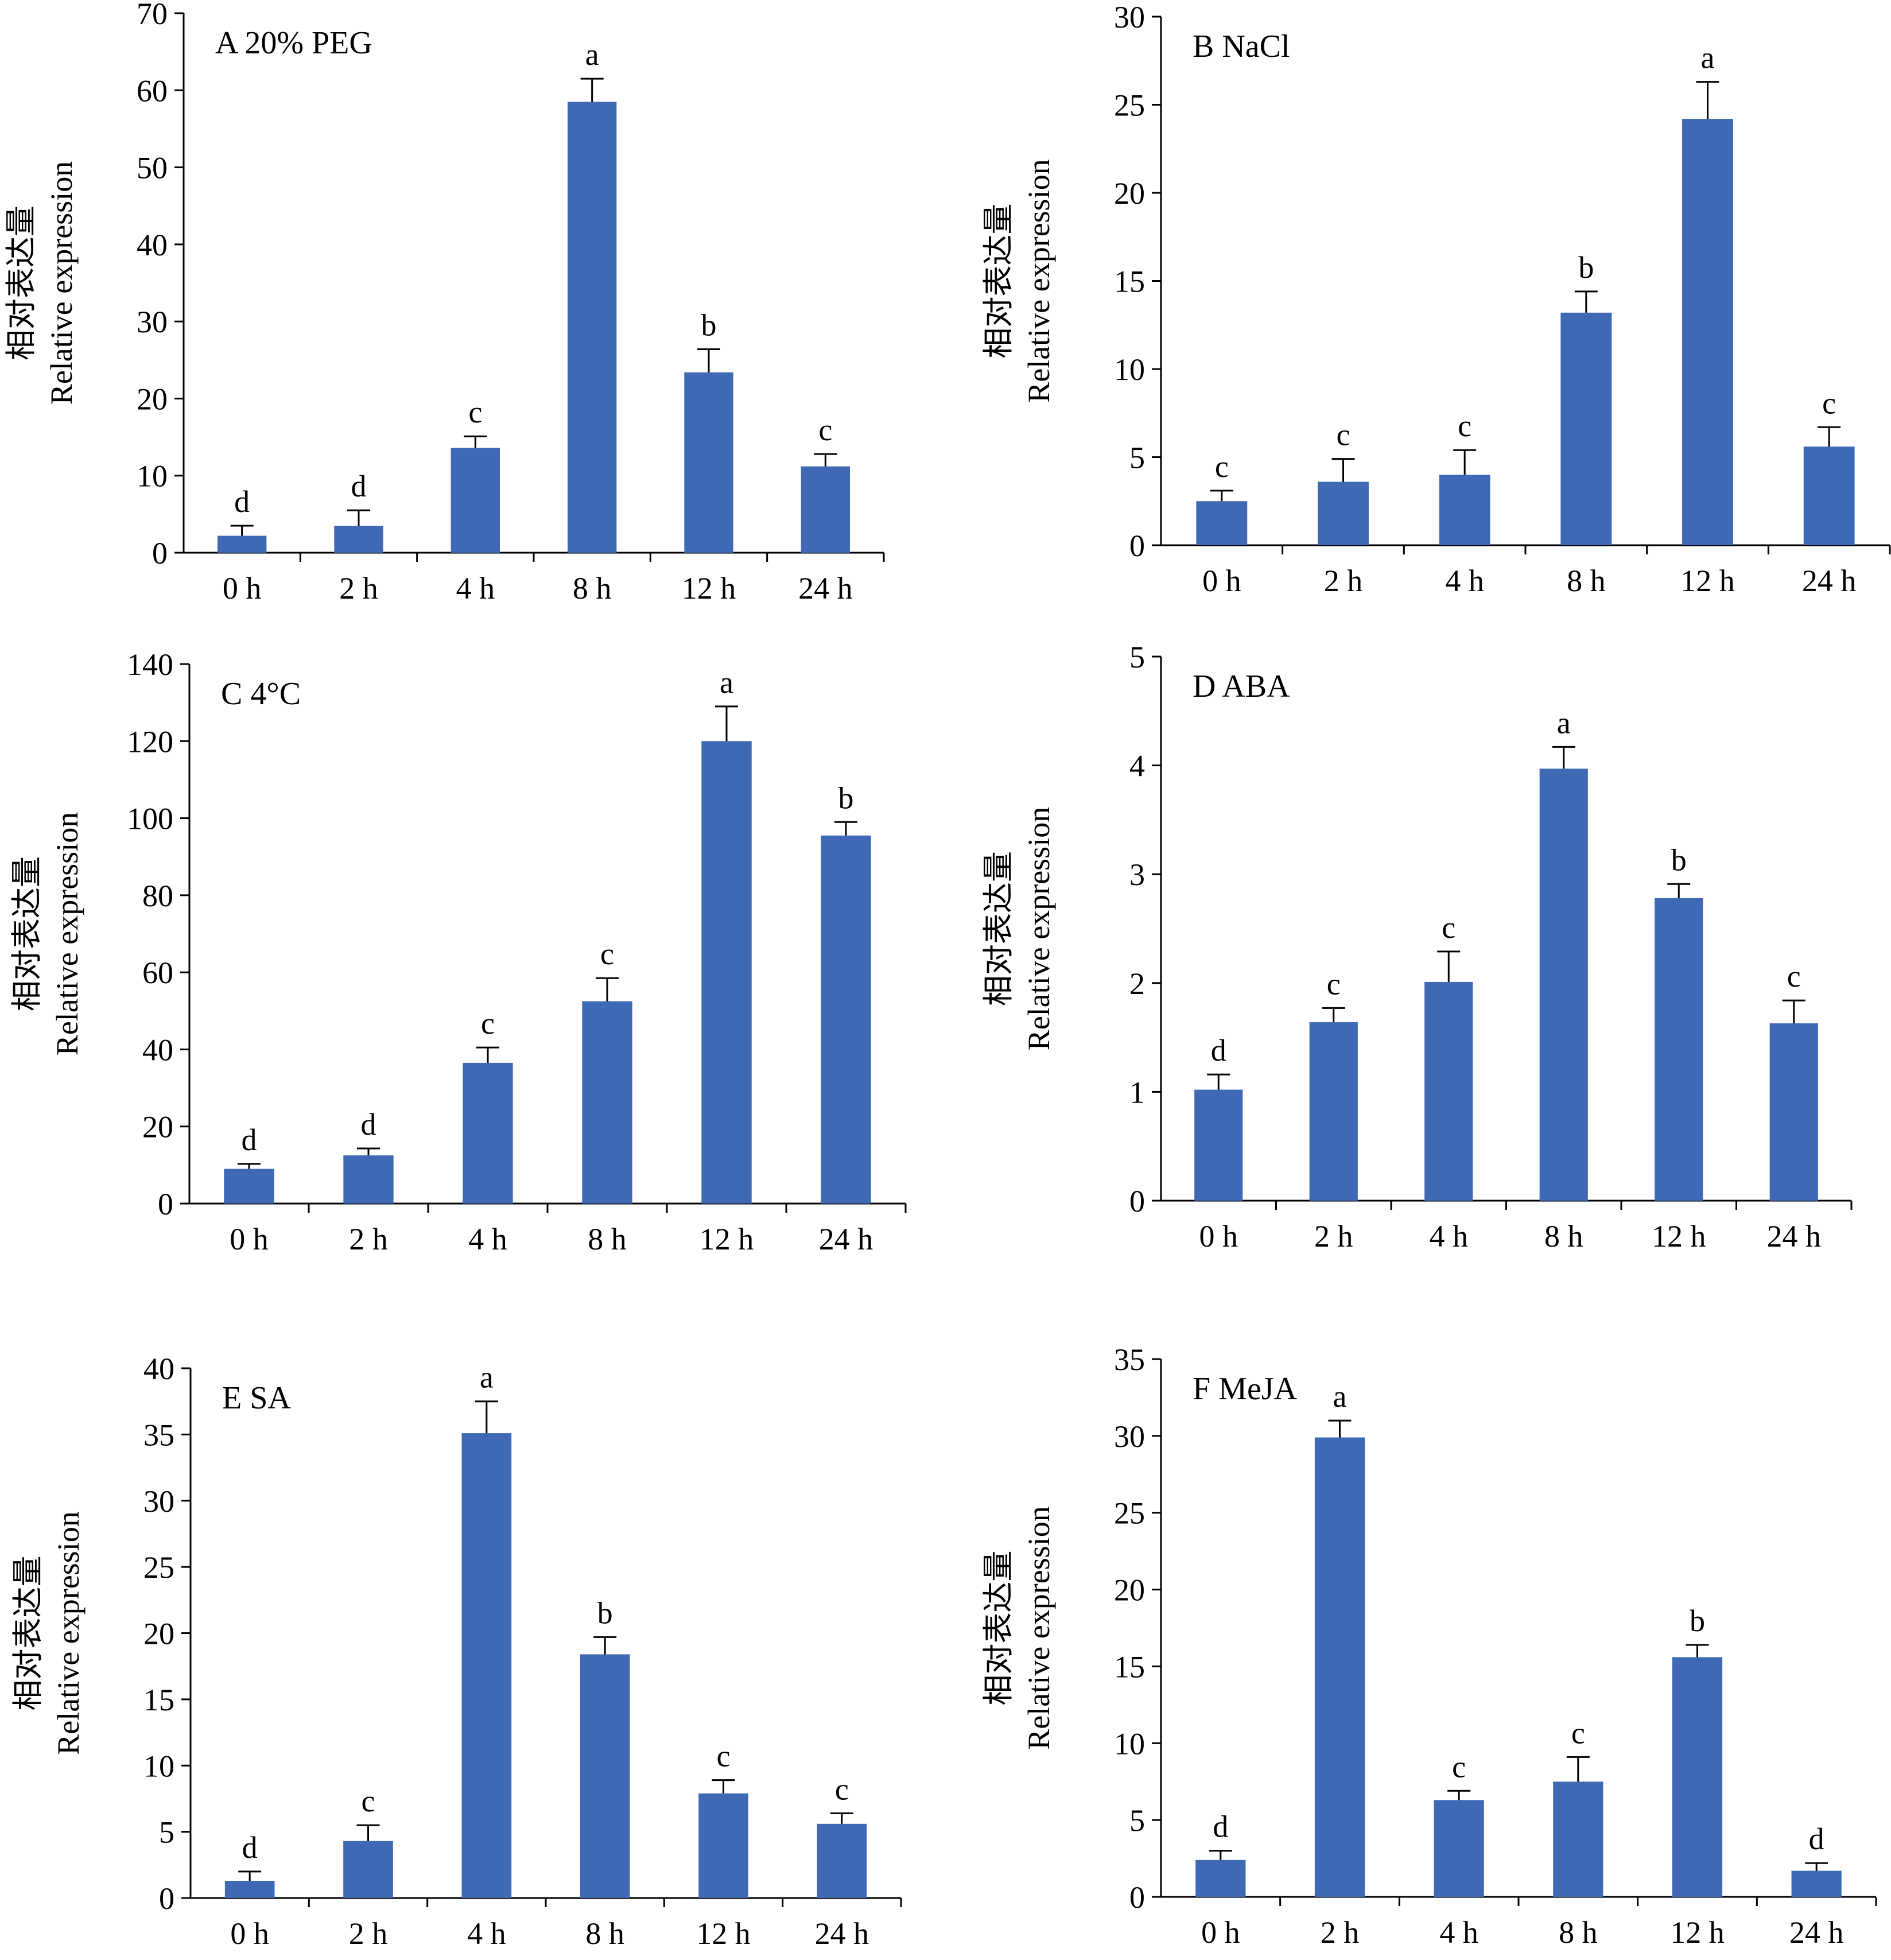 This screenshot has height=1960, width=1891. Describe the element at coordinates (152, 168) in the screenshot. I see `y-tick-label: 50` at that location.